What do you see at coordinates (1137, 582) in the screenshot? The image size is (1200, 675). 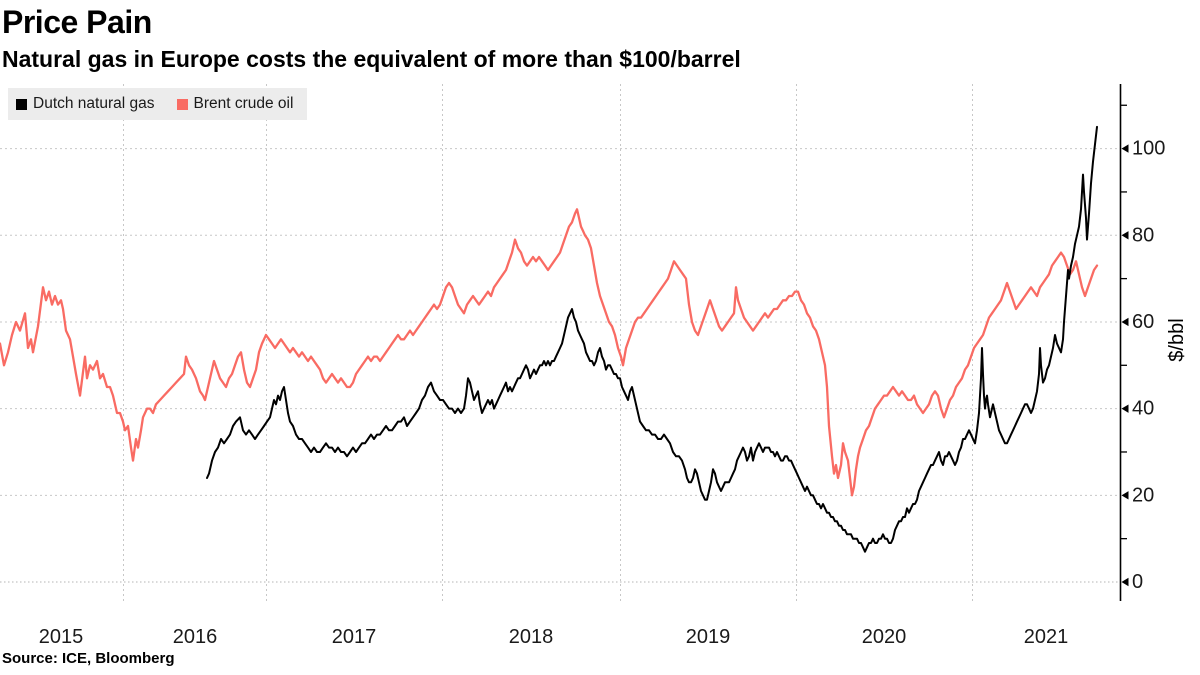 I see `y-tick-label: 0` at bounding box center [1137, 582].